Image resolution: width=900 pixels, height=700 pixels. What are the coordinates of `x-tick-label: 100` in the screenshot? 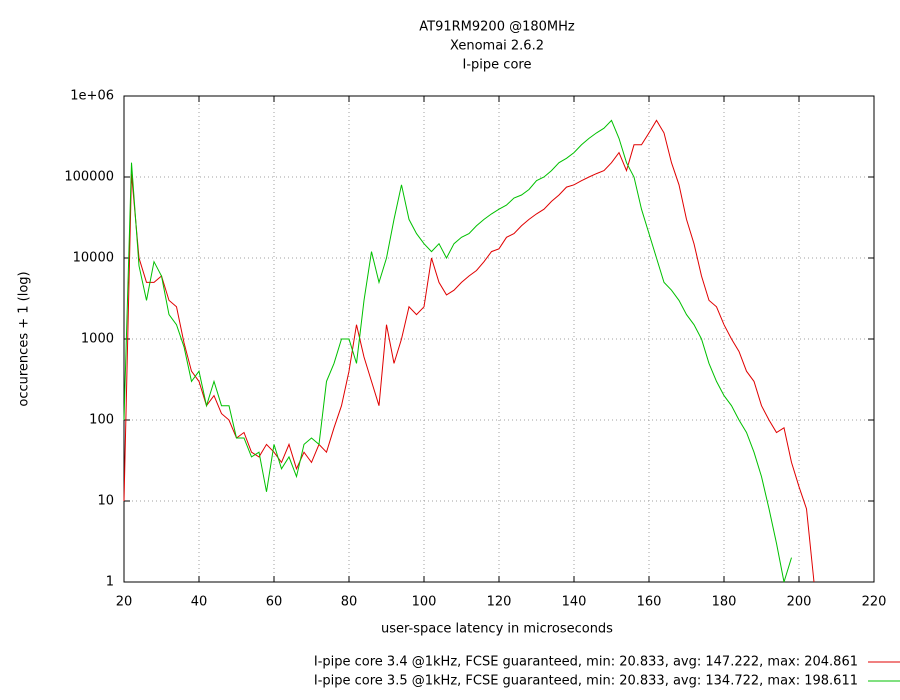 It's located at (424, 602).